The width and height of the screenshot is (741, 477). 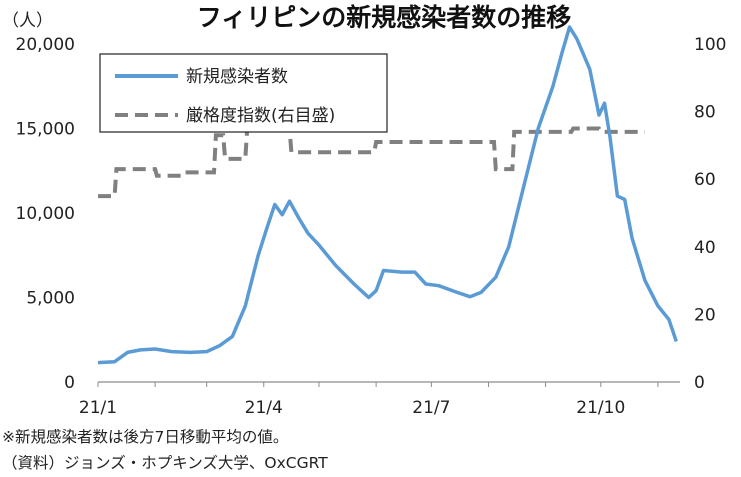 What do you see at coordinates (45, 45) in the screenshot?
I see `left-tick-label: 20,000` at bounding box center [45, 45].